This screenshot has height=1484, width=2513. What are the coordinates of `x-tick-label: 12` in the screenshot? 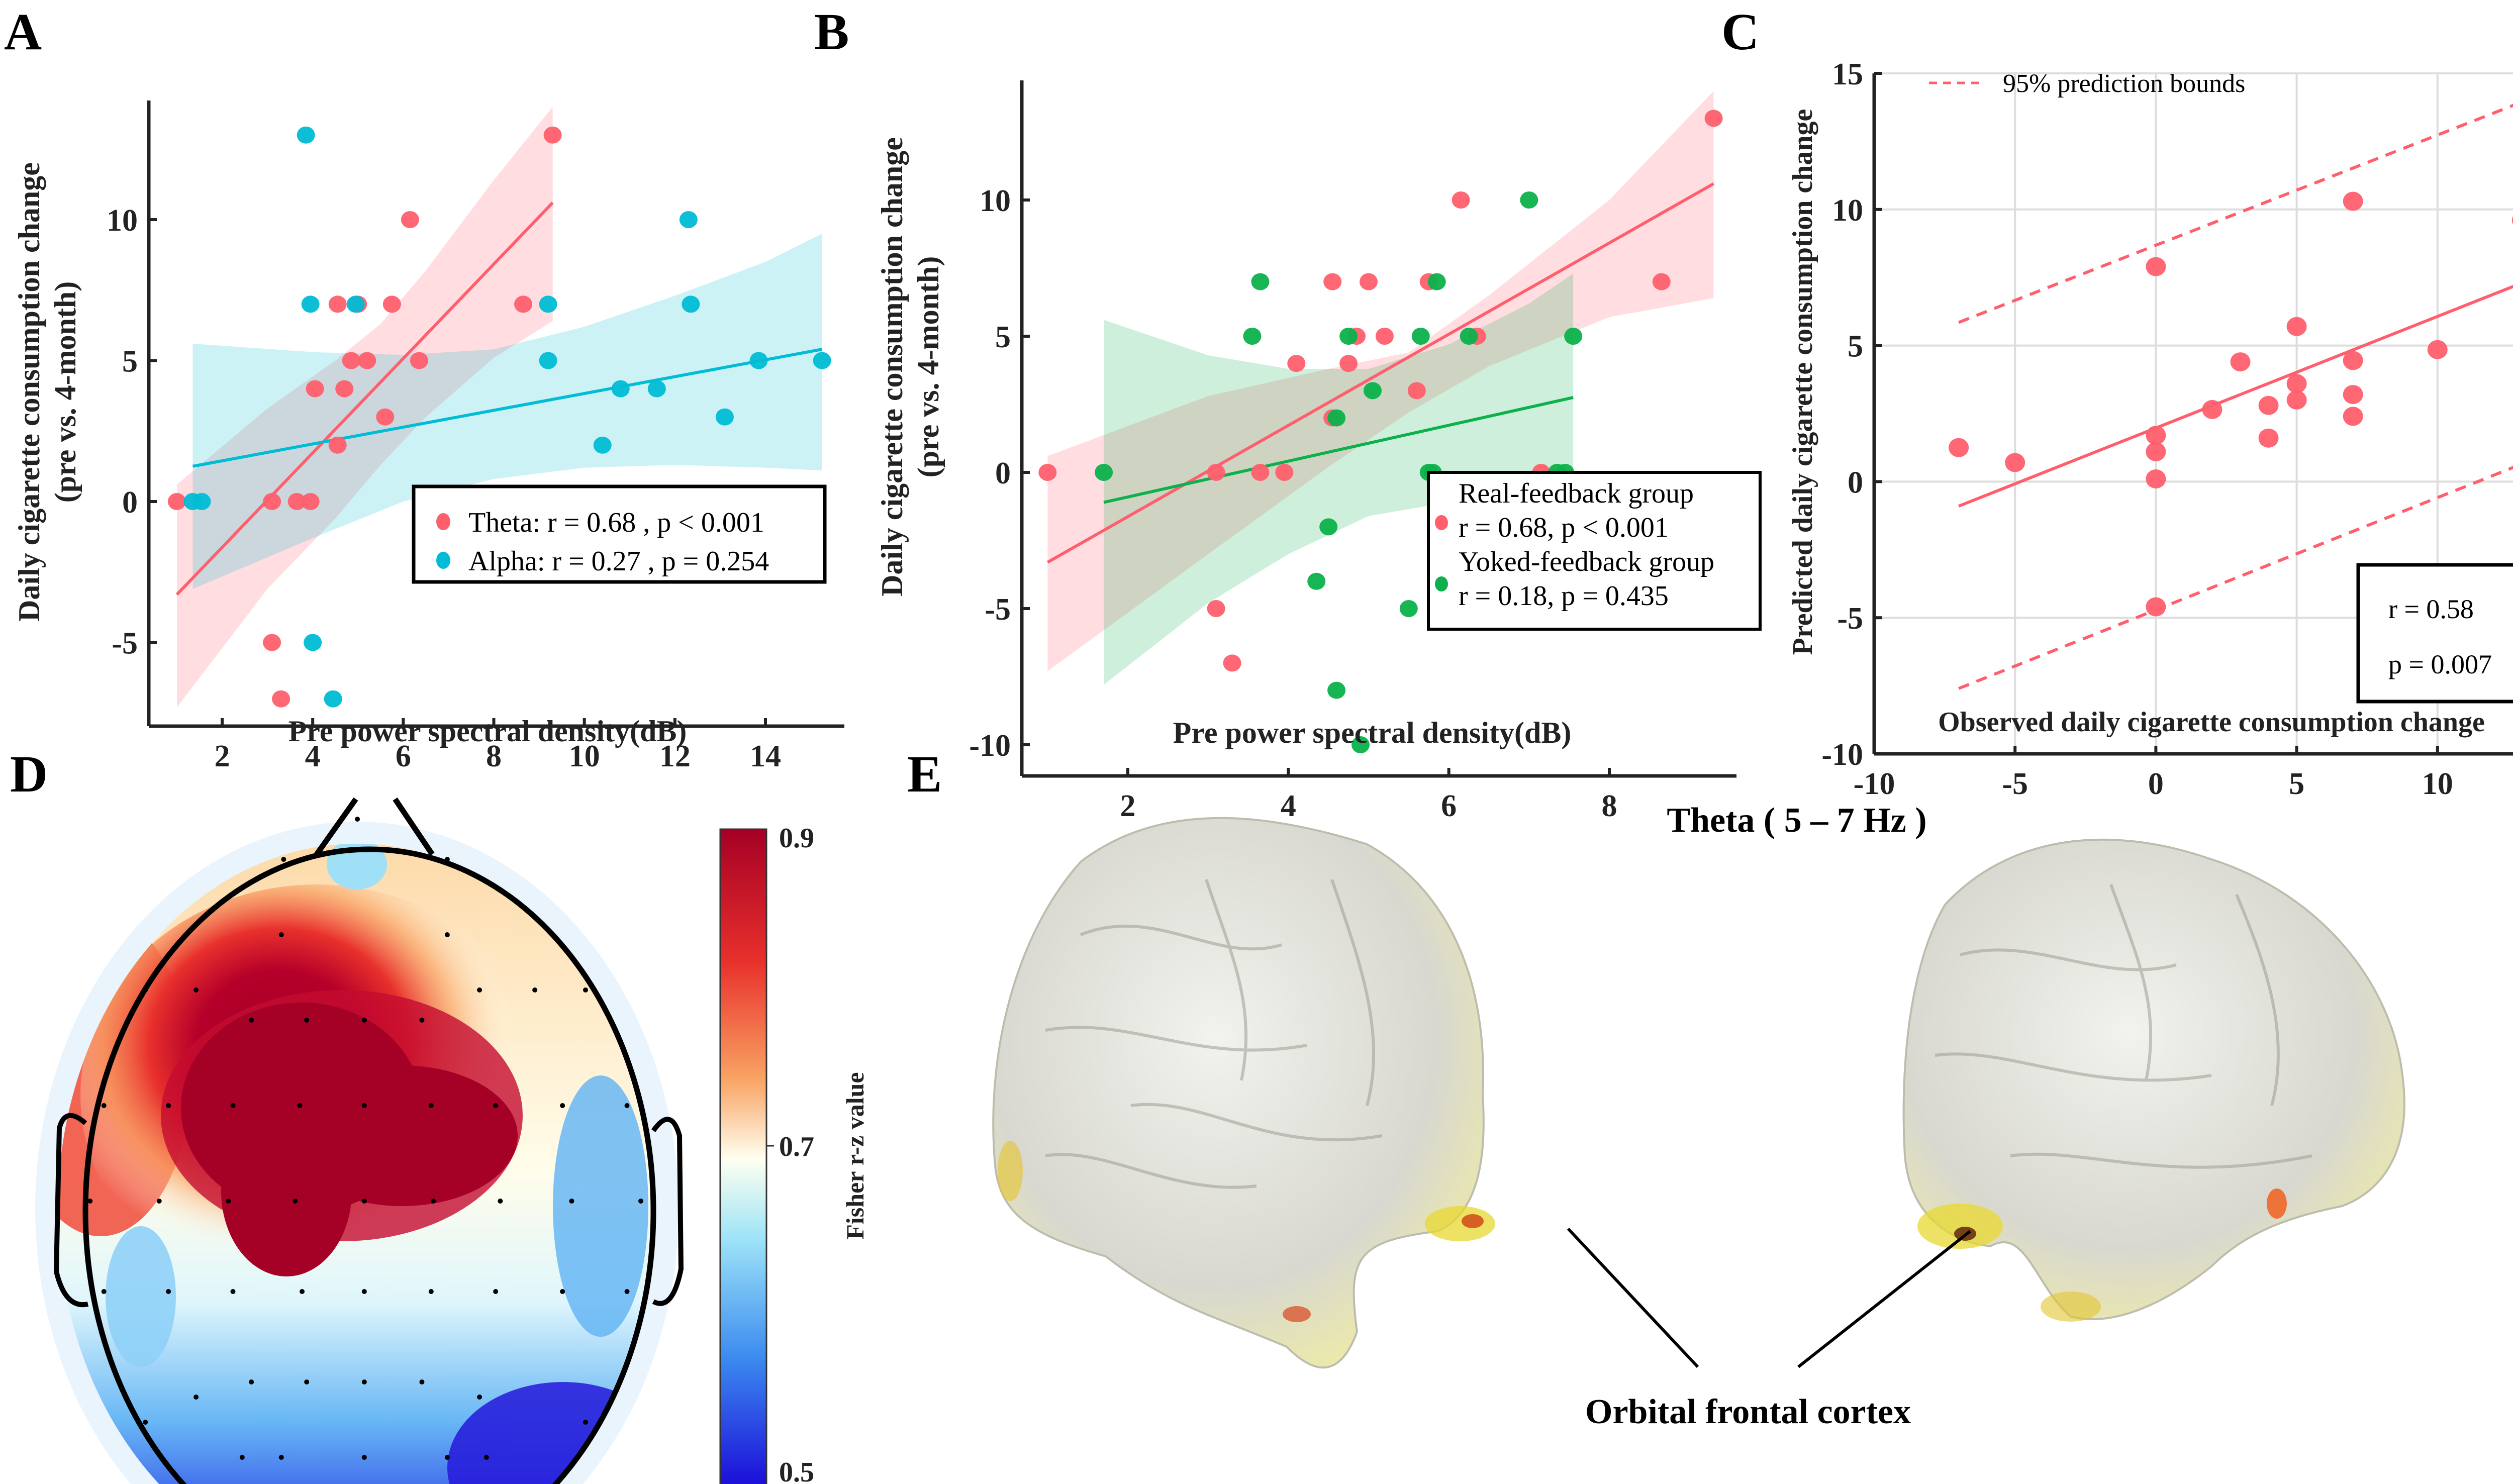 It's located at (675, 756).